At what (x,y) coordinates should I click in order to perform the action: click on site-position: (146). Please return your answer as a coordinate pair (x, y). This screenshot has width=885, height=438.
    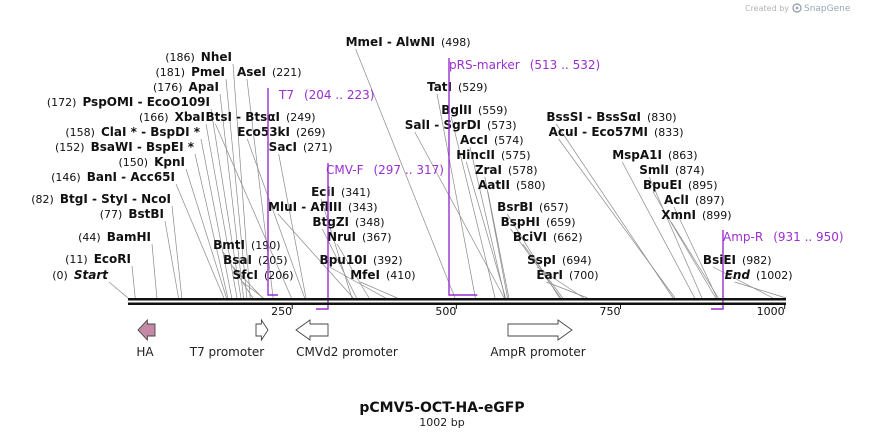
    Looking at the image, I should click on (66, 177).